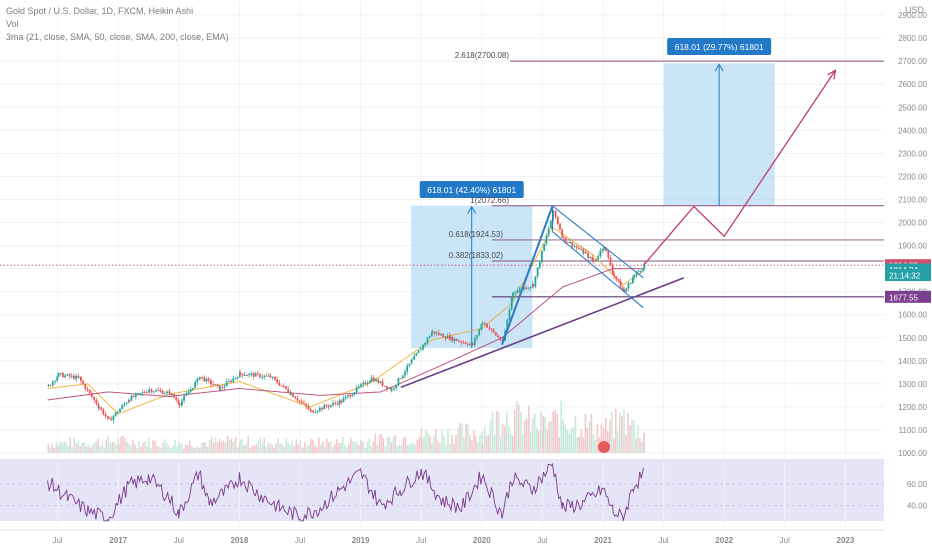 This screenshot has width=932, height=555. I want to click on support-trendline, so click(542, 333).